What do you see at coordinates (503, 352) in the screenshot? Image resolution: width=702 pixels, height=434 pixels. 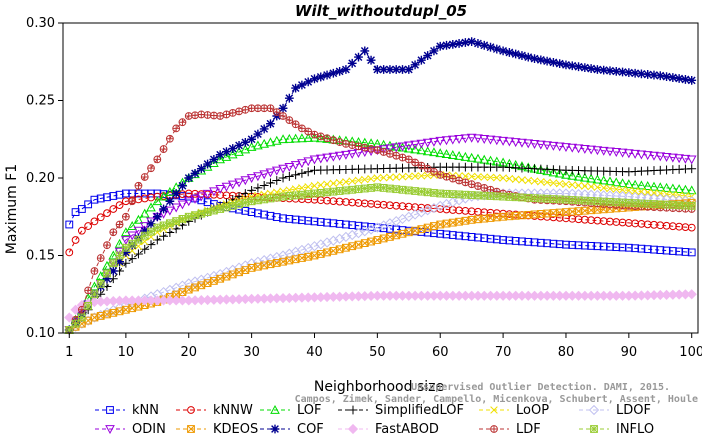 I see `x-tick-label: 70` at bounding box center [503, 352].